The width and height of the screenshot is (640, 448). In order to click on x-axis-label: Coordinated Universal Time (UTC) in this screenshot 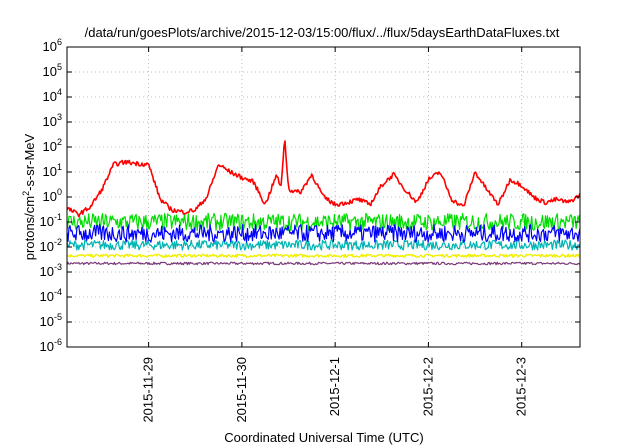, I will do `click(323, 437)`.